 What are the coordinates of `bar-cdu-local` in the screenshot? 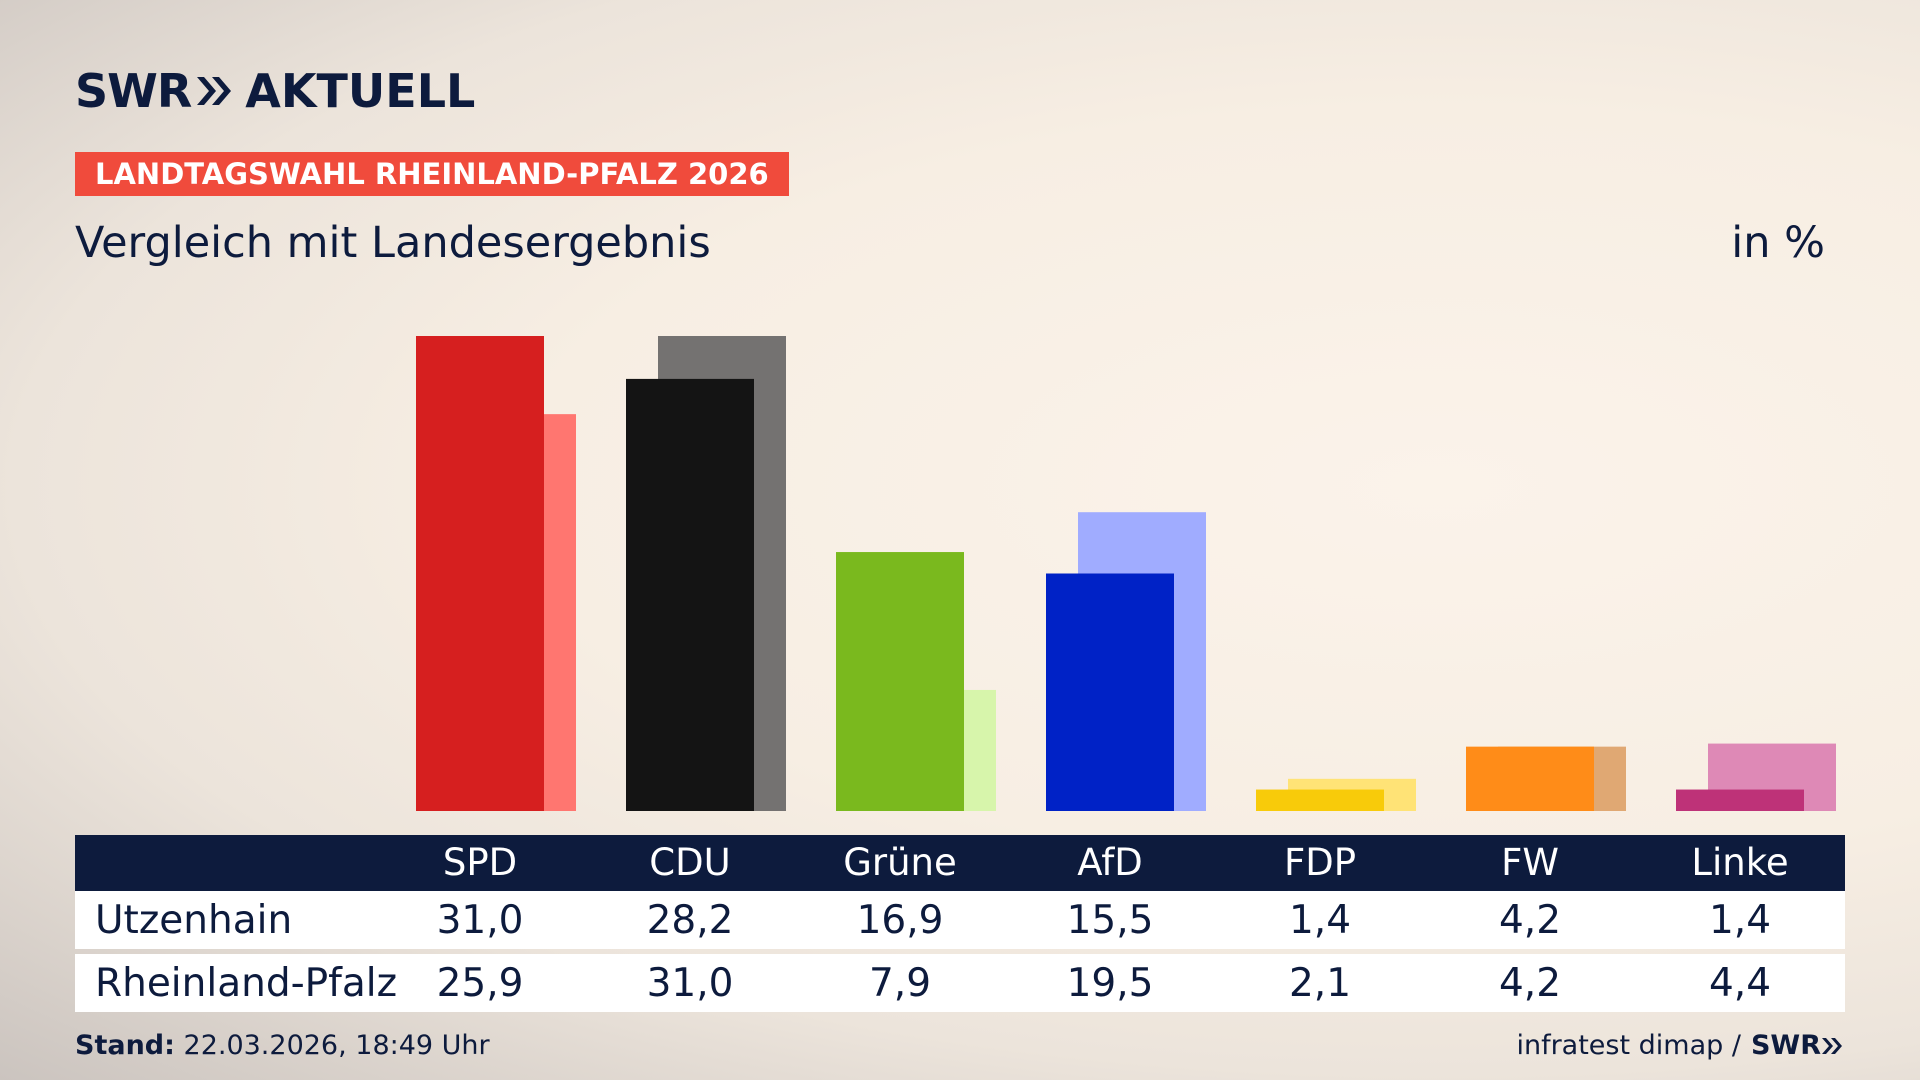 It's located at (690, 594).